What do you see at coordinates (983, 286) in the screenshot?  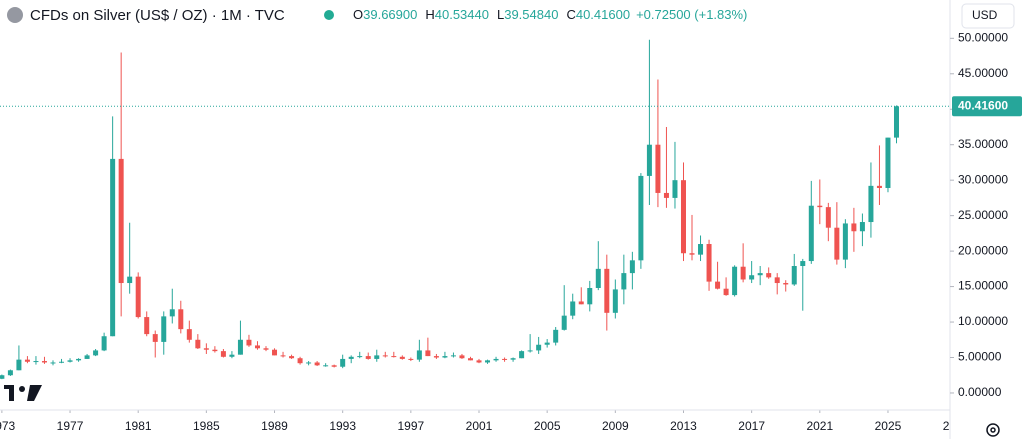 I see `y-tick-label: 15.00000` at bounding box center [983, 286].